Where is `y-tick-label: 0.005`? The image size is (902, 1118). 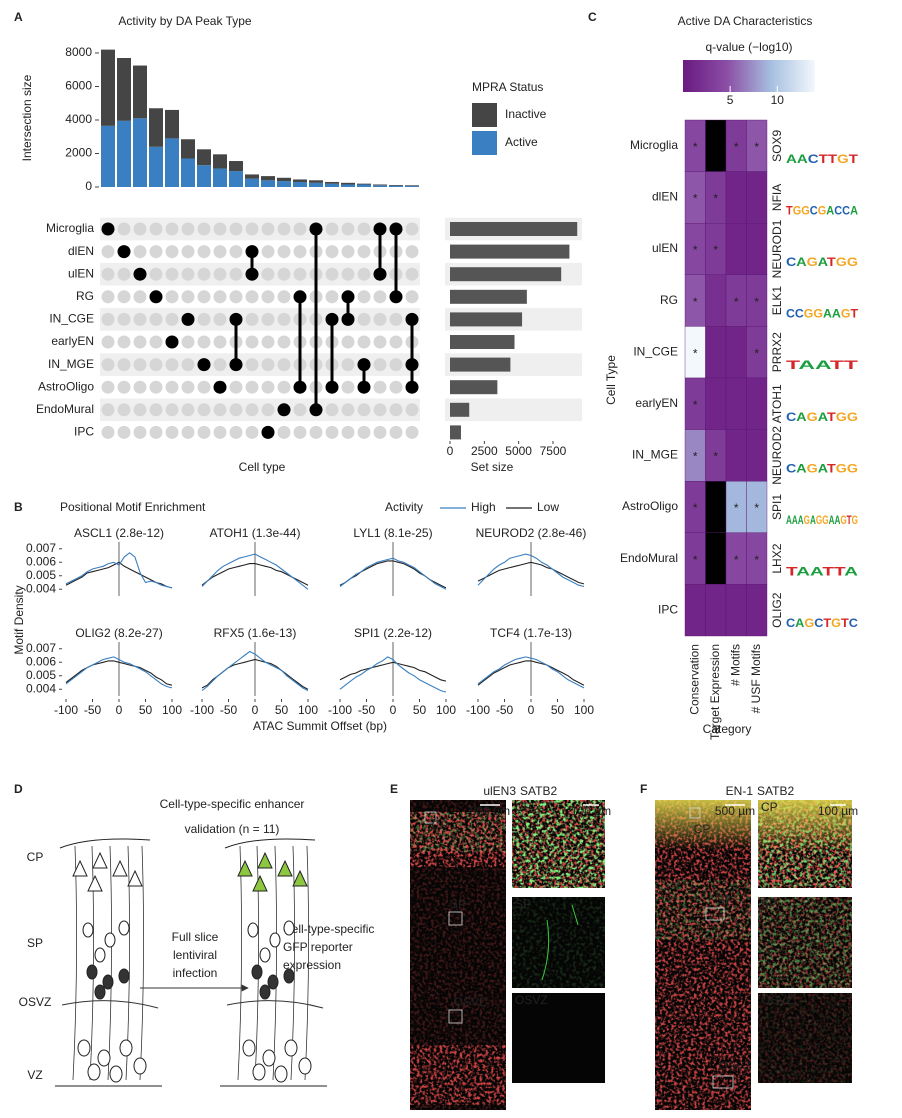
y-tick-label: 0.005 is located at coordinates (41, 675).